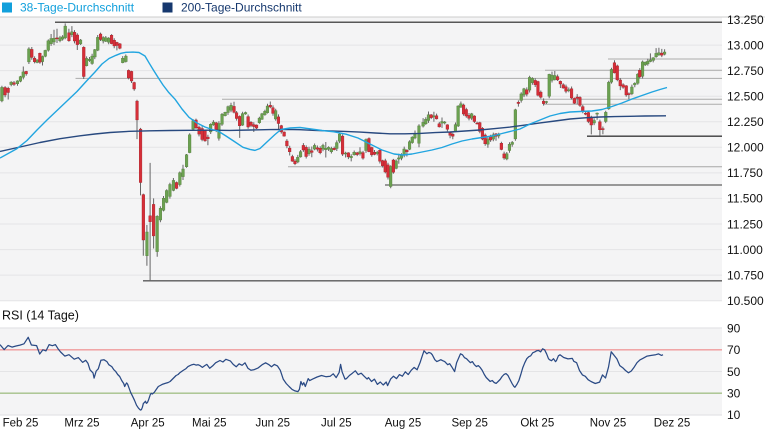 The width and height of the screenshot is (765, 430). I want to click on svg-text: Nov 25, so click(608, 424).